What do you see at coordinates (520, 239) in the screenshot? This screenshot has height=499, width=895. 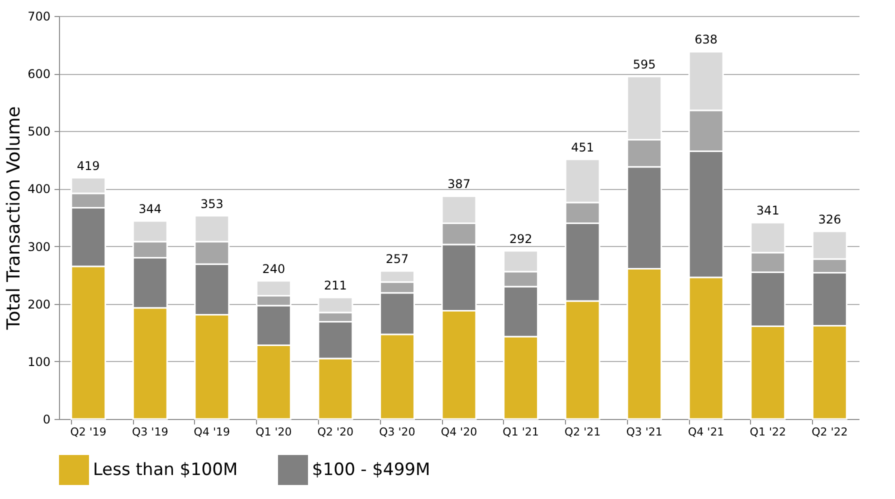 I see `total-label: 292` at bounding box center [520, 239].